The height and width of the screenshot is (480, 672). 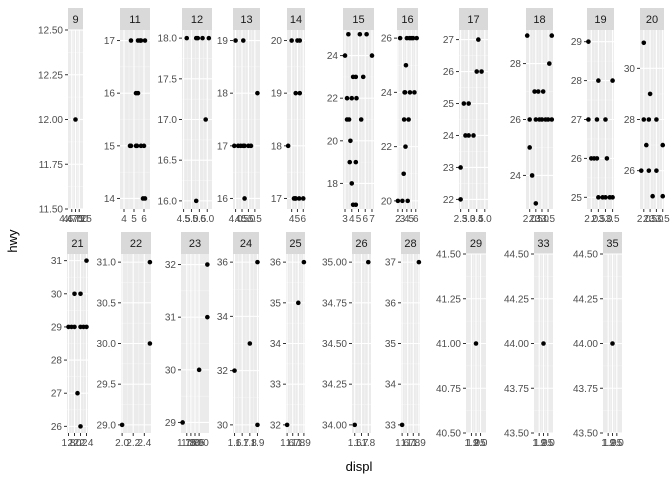 I want to click on x-tick-label: 1.85, so click(x=195, y=443).